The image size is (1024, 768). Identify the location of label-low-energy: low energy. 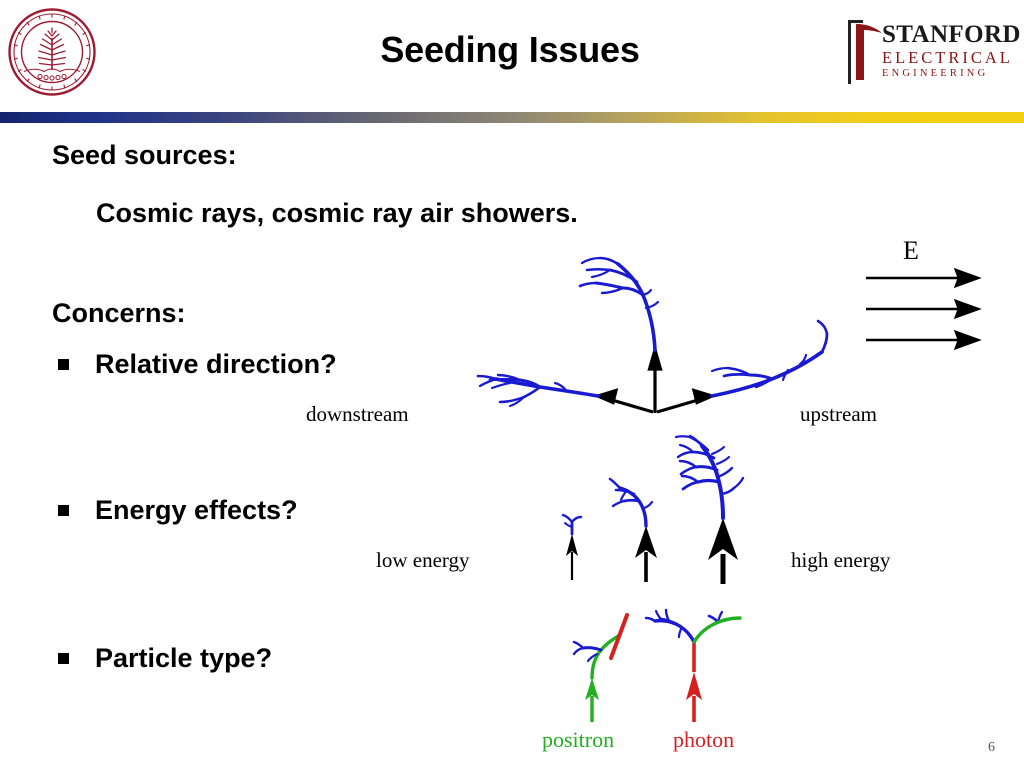
(423, 560).